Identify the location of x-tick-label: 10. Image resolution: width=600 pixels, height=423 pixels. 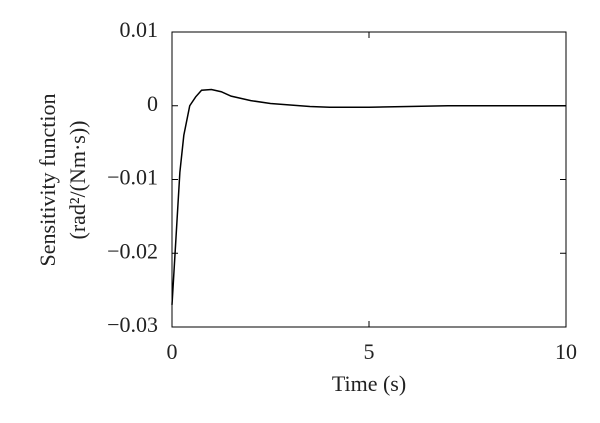
(566, 351).